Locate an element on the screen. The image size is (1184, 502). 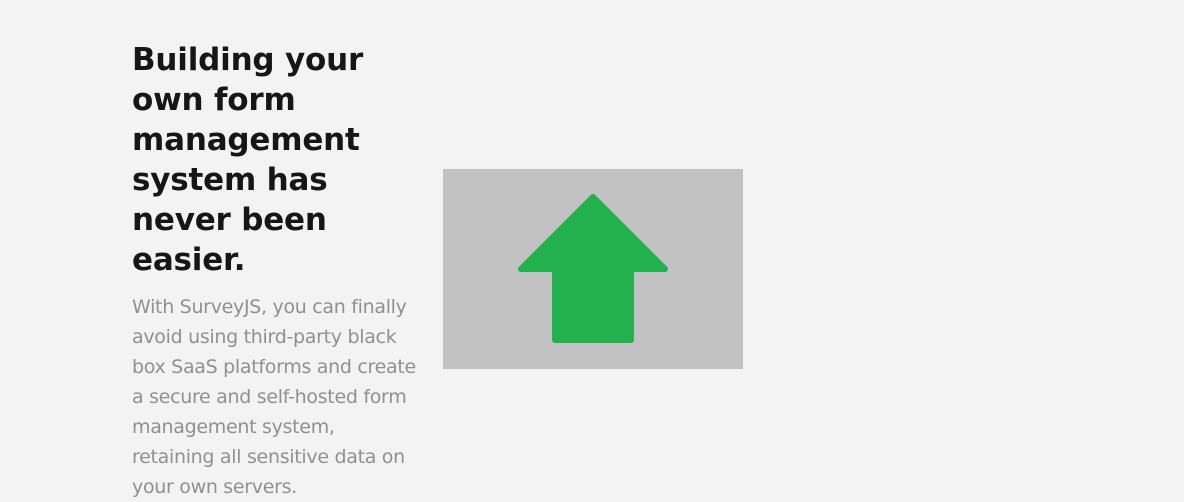
hero-image-placeholder is located at coordinates (593, 269).